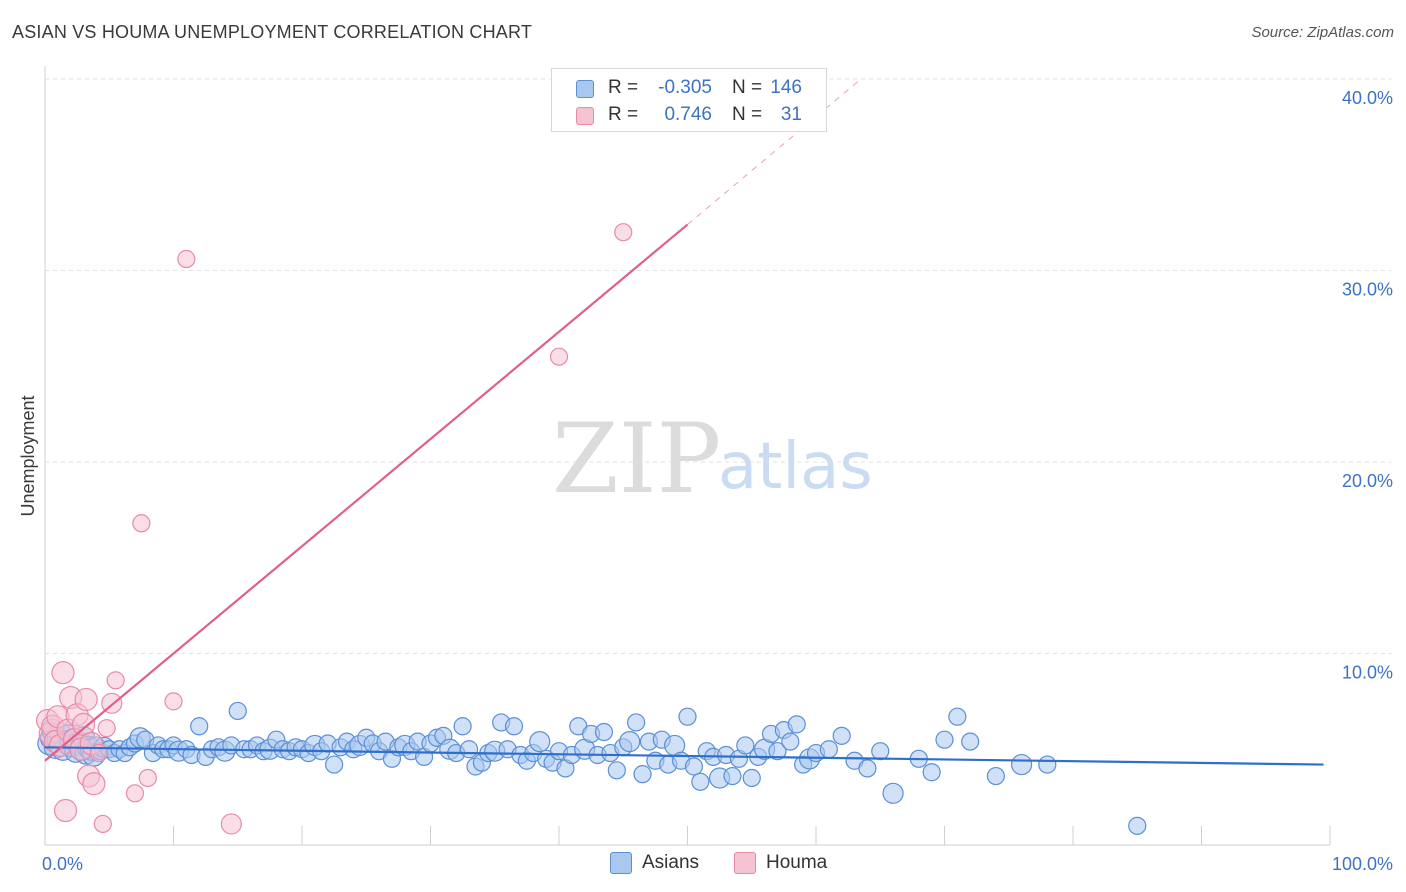 This screenshot has height=892, width=1406. What do you see at coordinates (1367, 98) in the screenshot?
I see `y-tick-label: 40.0%` at bounding box center [1367, 98].